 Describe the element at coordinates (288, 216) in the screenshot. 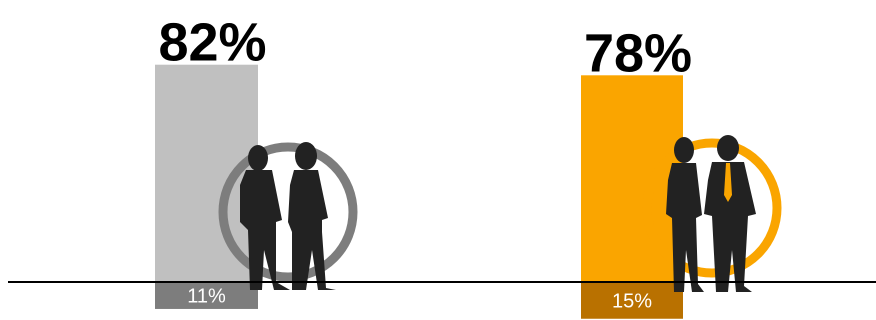

I see `couple-silhouette-icon` at that location.